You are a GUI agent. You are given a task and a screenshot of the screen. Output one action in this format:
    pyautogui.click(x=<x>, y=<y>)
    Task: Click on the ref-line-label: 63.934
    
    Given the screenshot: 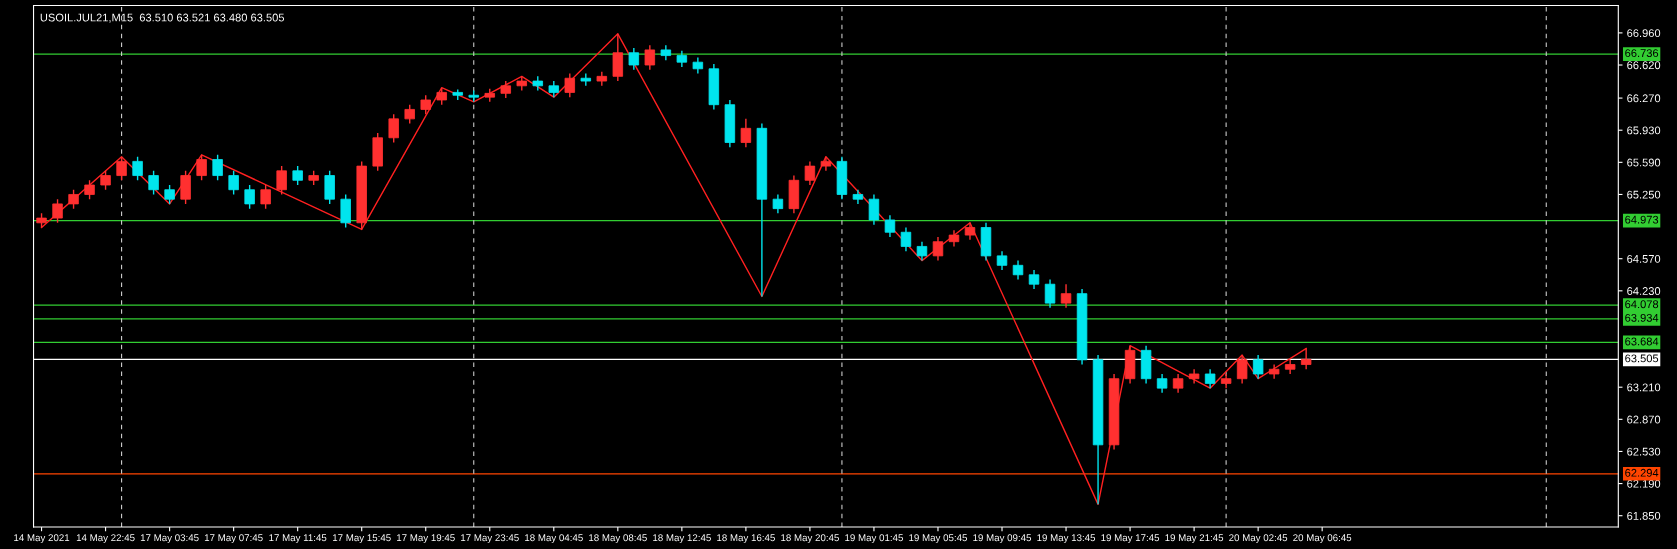 What is the action you would take?
    pyautogui.click(x=1642, y=317)
    